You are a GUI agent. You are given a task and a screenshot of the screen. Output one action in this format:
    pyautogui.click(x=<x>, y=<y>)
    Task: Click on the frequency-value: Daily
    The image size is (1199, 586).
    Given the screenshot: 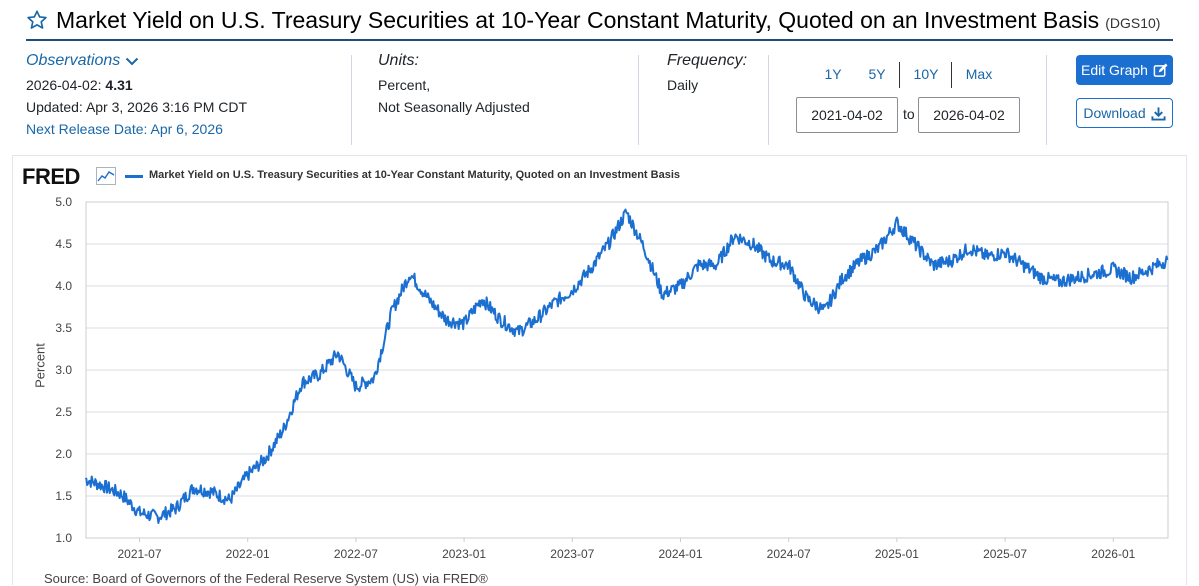 What is the action you would take?
    pyautogui.click(x=683, y=85)
    